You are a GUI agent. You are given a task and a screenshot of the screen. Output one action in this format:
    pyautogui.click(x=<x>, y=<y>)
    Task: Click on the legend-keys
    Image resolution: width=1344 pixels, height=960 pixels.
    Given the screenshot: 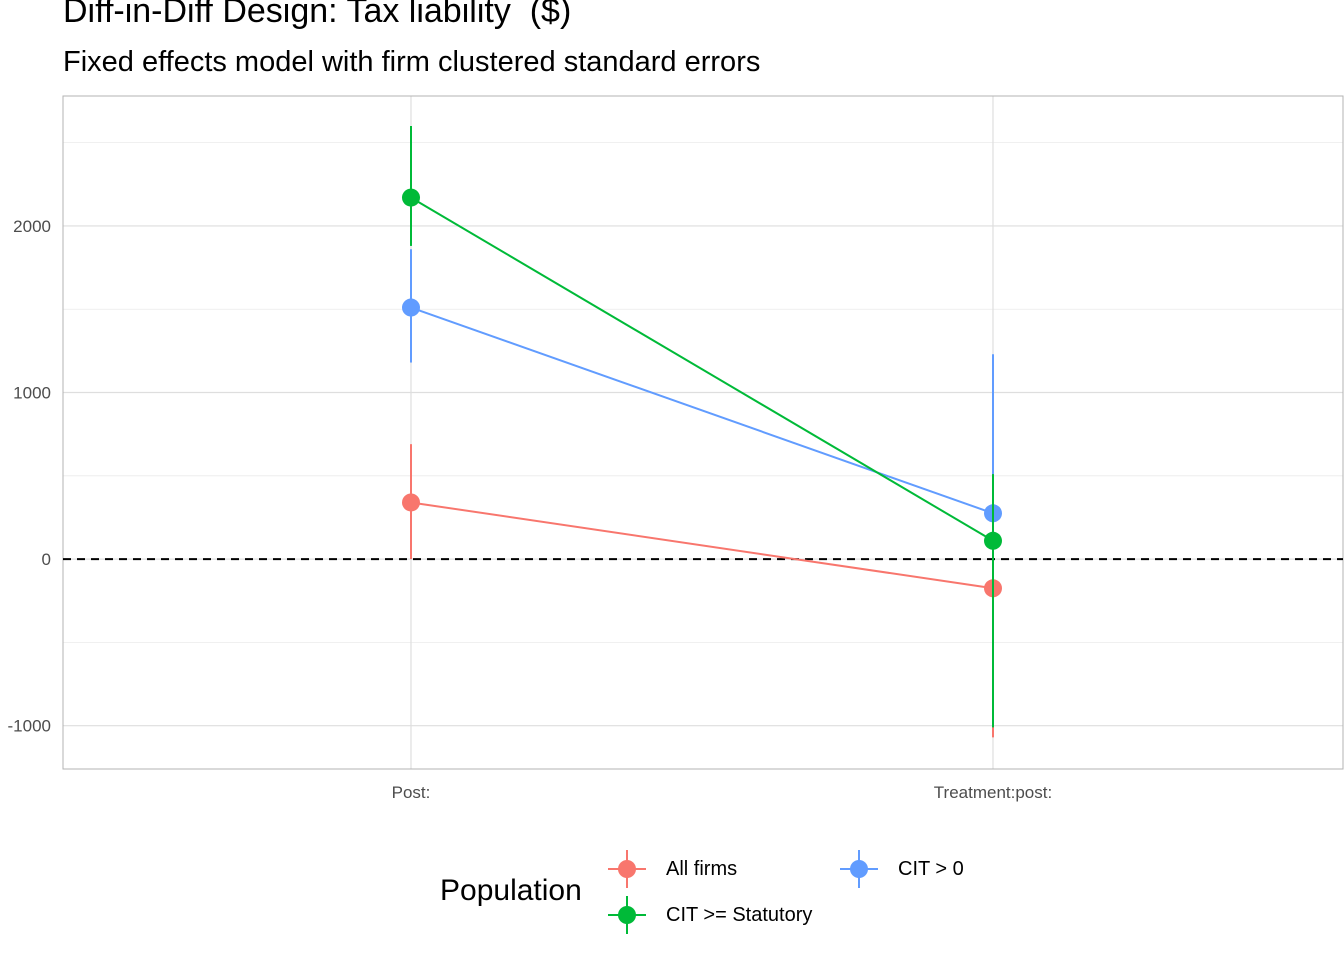 What is the action you would take?
    pyautogui.click(x=743, y=892)
    